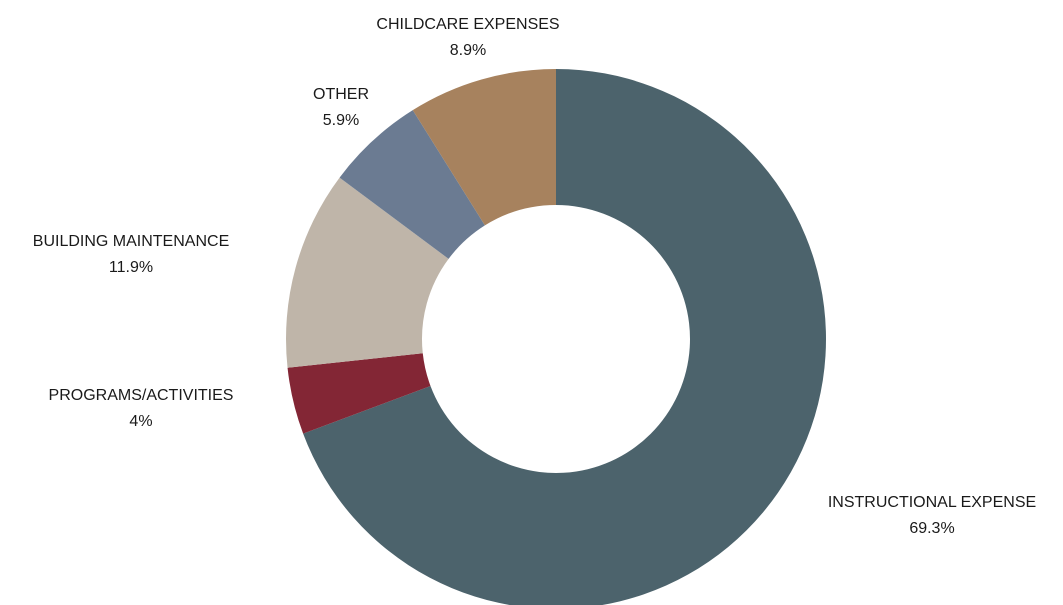  What do you see at coordinates (341, 94) in the screenshot?
I see `slice-label-other: OTHER` at bounding box center [341, 94].